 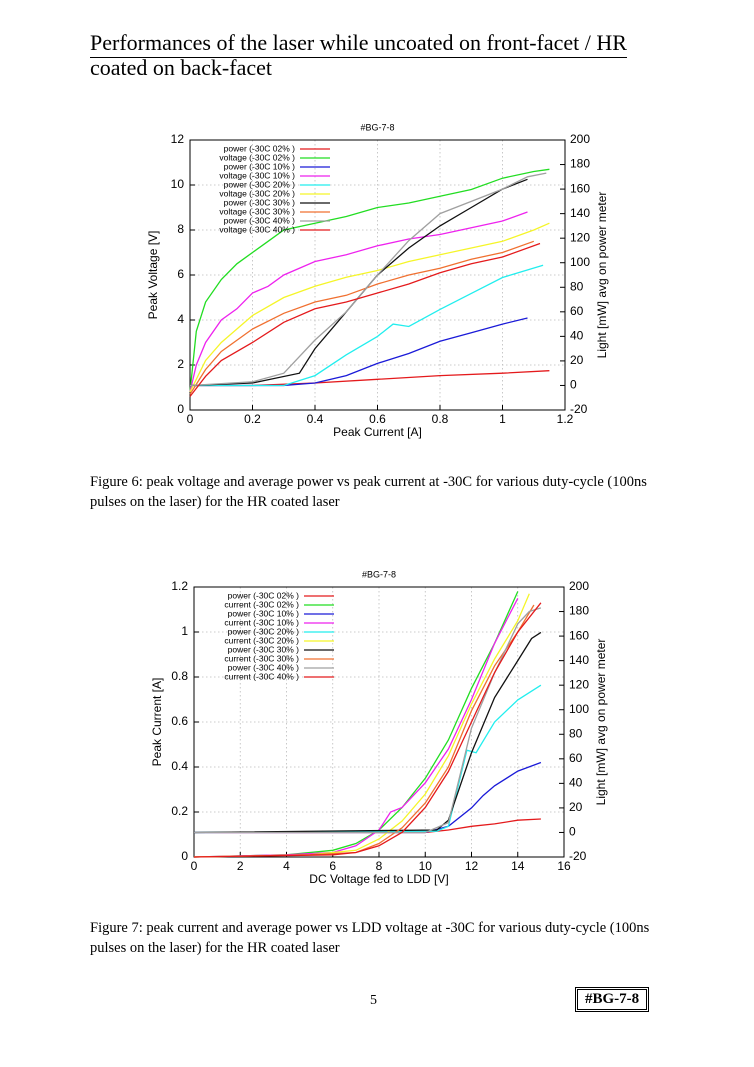 I want to click on y-axis-label: Peak Voltage [V], so click(x=153, y=275).